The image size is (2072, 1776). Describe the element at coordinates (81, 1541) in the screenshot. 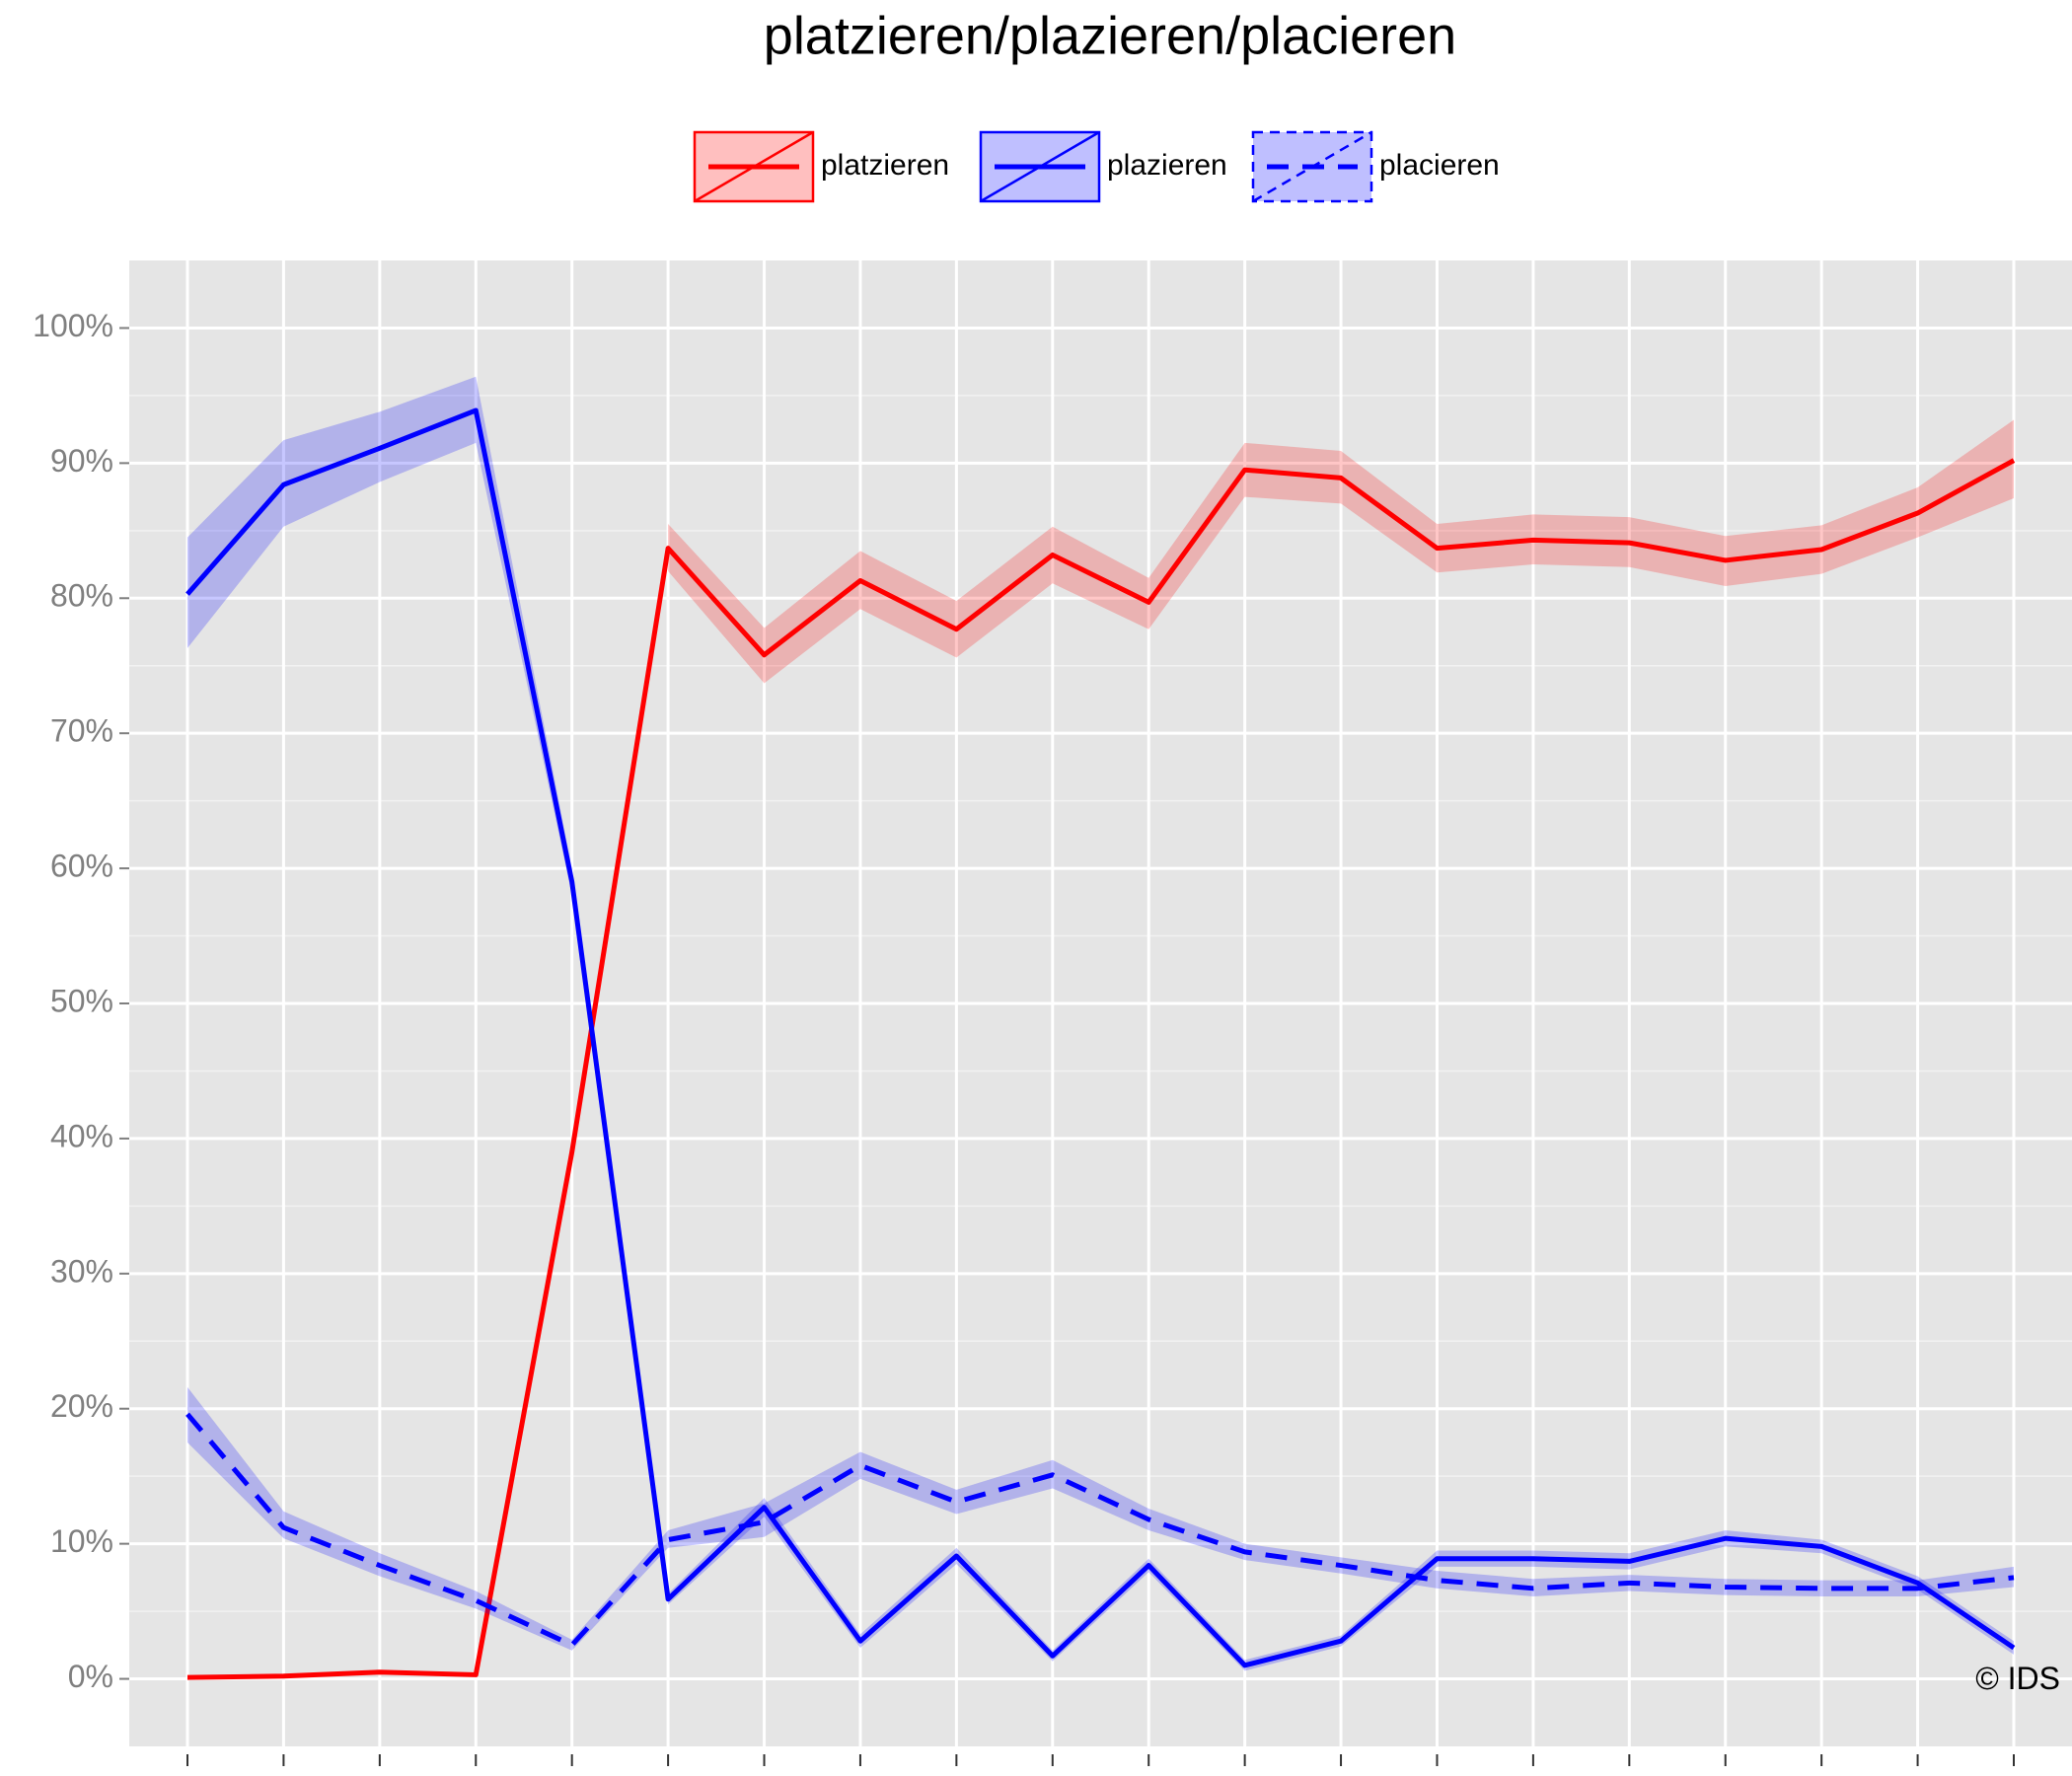

I see `y-tick-label: 10%` at that location.